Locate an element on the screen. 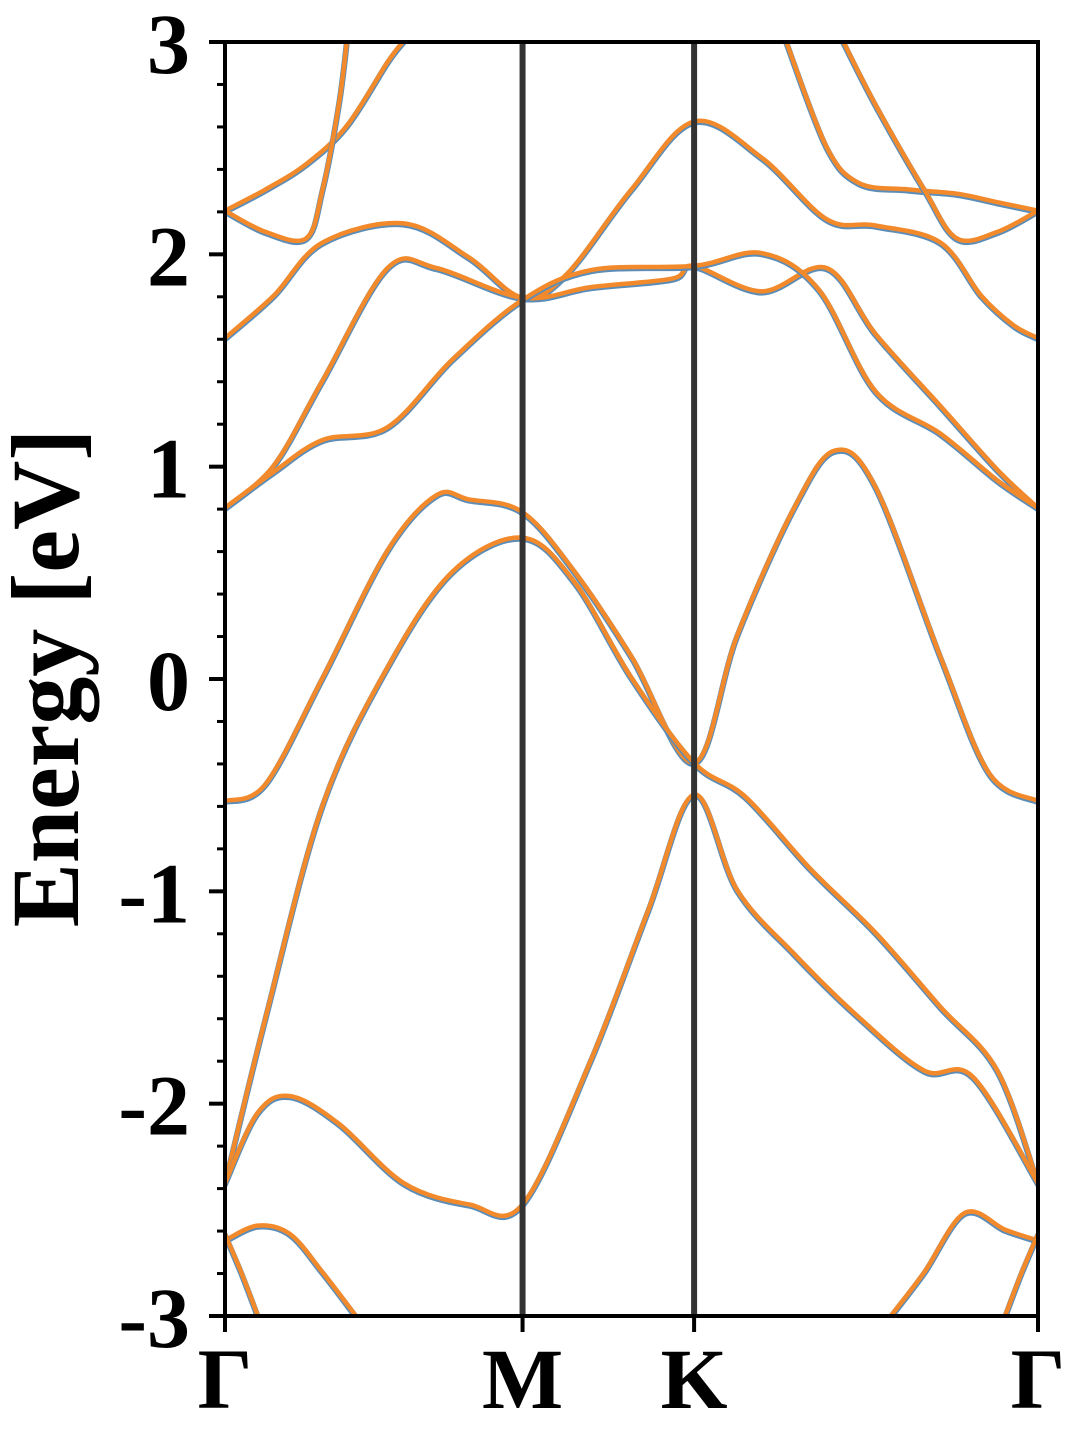  band-line-11-overlay is located at coordinates (963, 1262).